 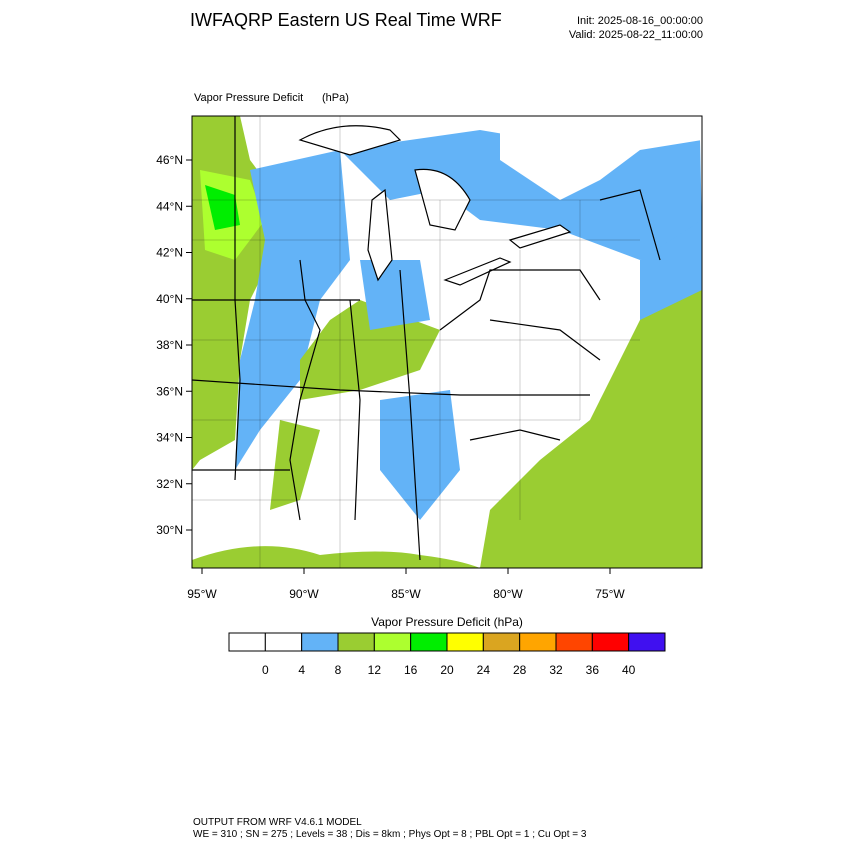 I want to click on colorbar-label: 28, so click(x=520, y=670).